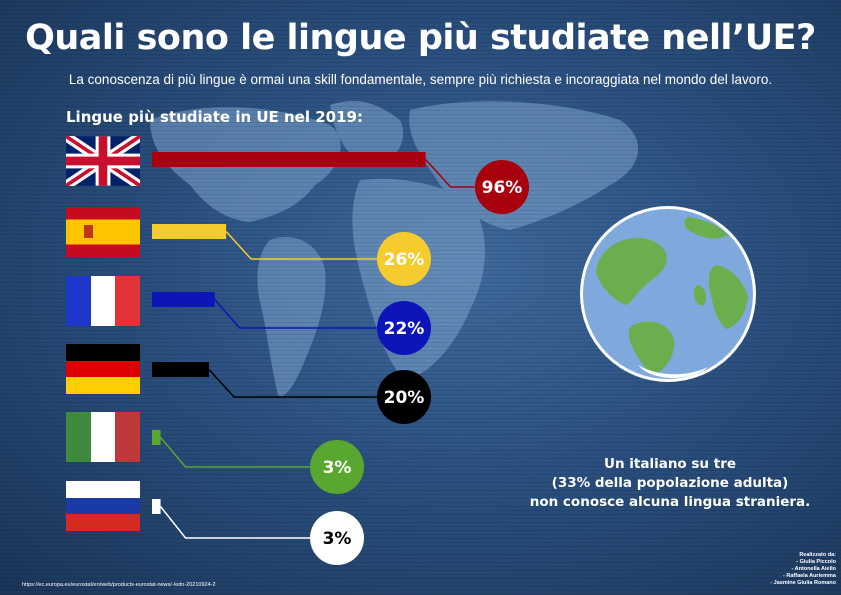 The image size is (841, 595). I want to click on note-line-1: Un italiano su tre, so click(670, 464).